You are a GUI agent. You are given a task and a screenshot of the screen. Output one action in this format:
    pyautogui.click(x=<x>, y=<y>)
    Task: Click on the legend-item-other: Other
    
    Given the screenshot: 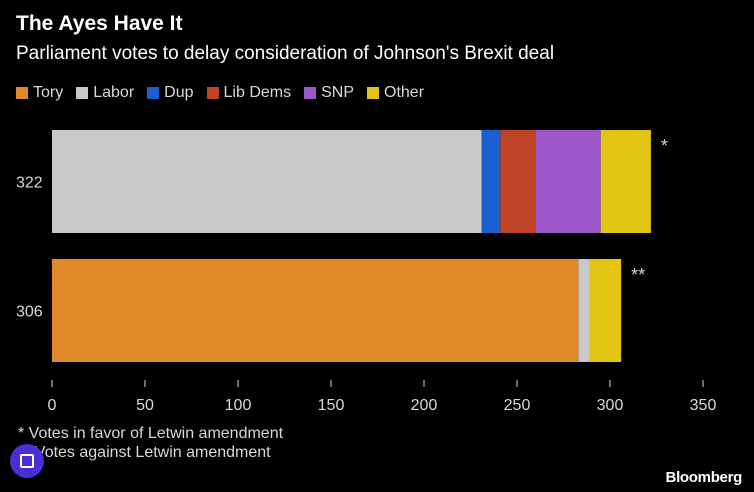 What is the action you would take?
    pyautogui.click(x=395, y=93)
    